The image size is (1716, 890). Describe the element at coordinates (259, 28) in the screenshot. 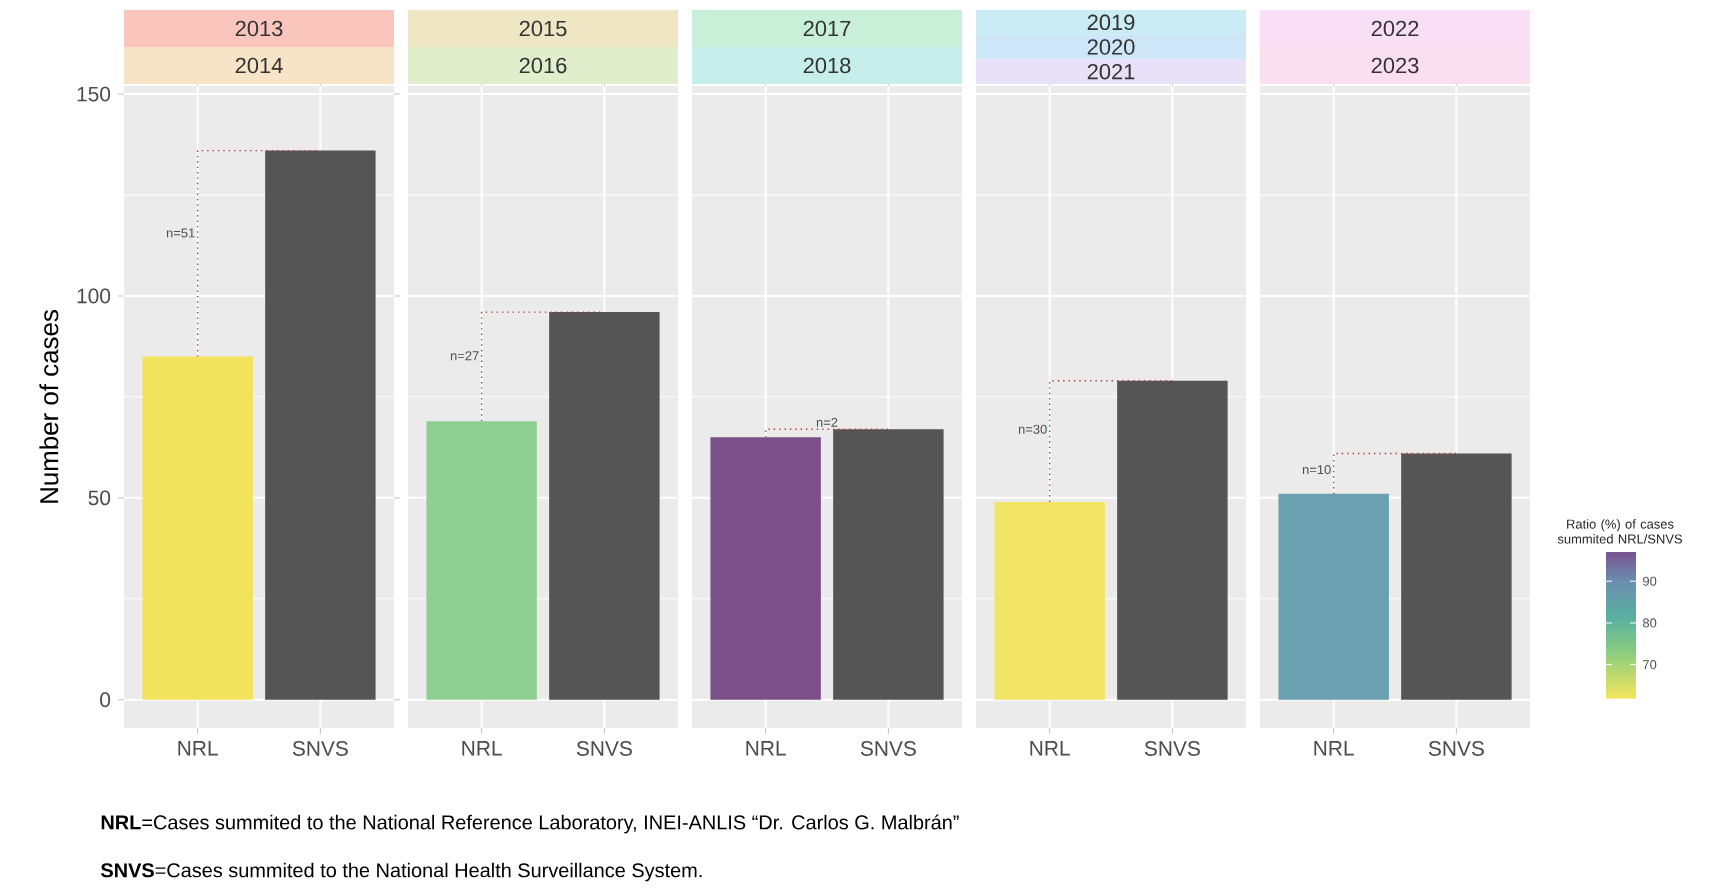

I see `text: 2013` at that location.